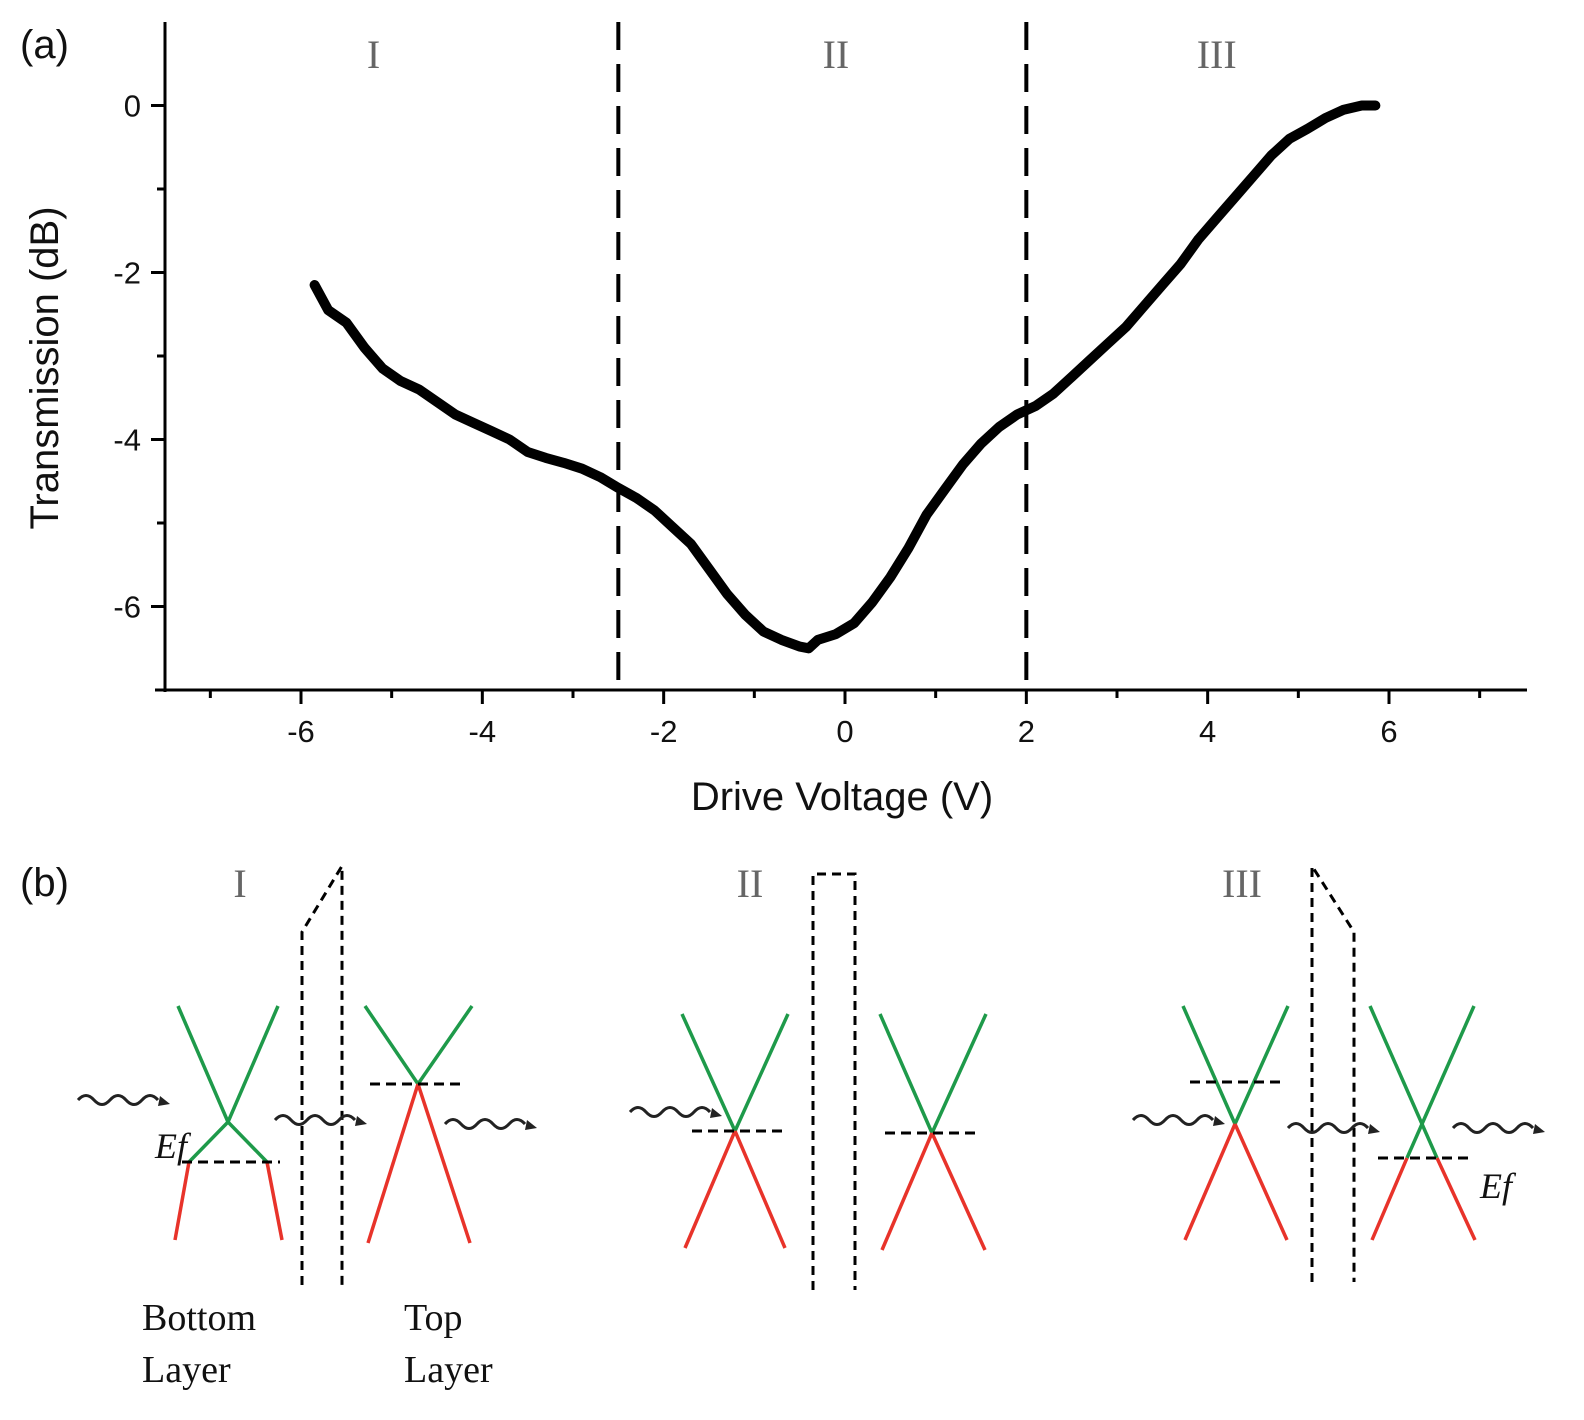 This screenshot has width=1584, height=1420. I want to click on region-label: III, so click(1217, 54).